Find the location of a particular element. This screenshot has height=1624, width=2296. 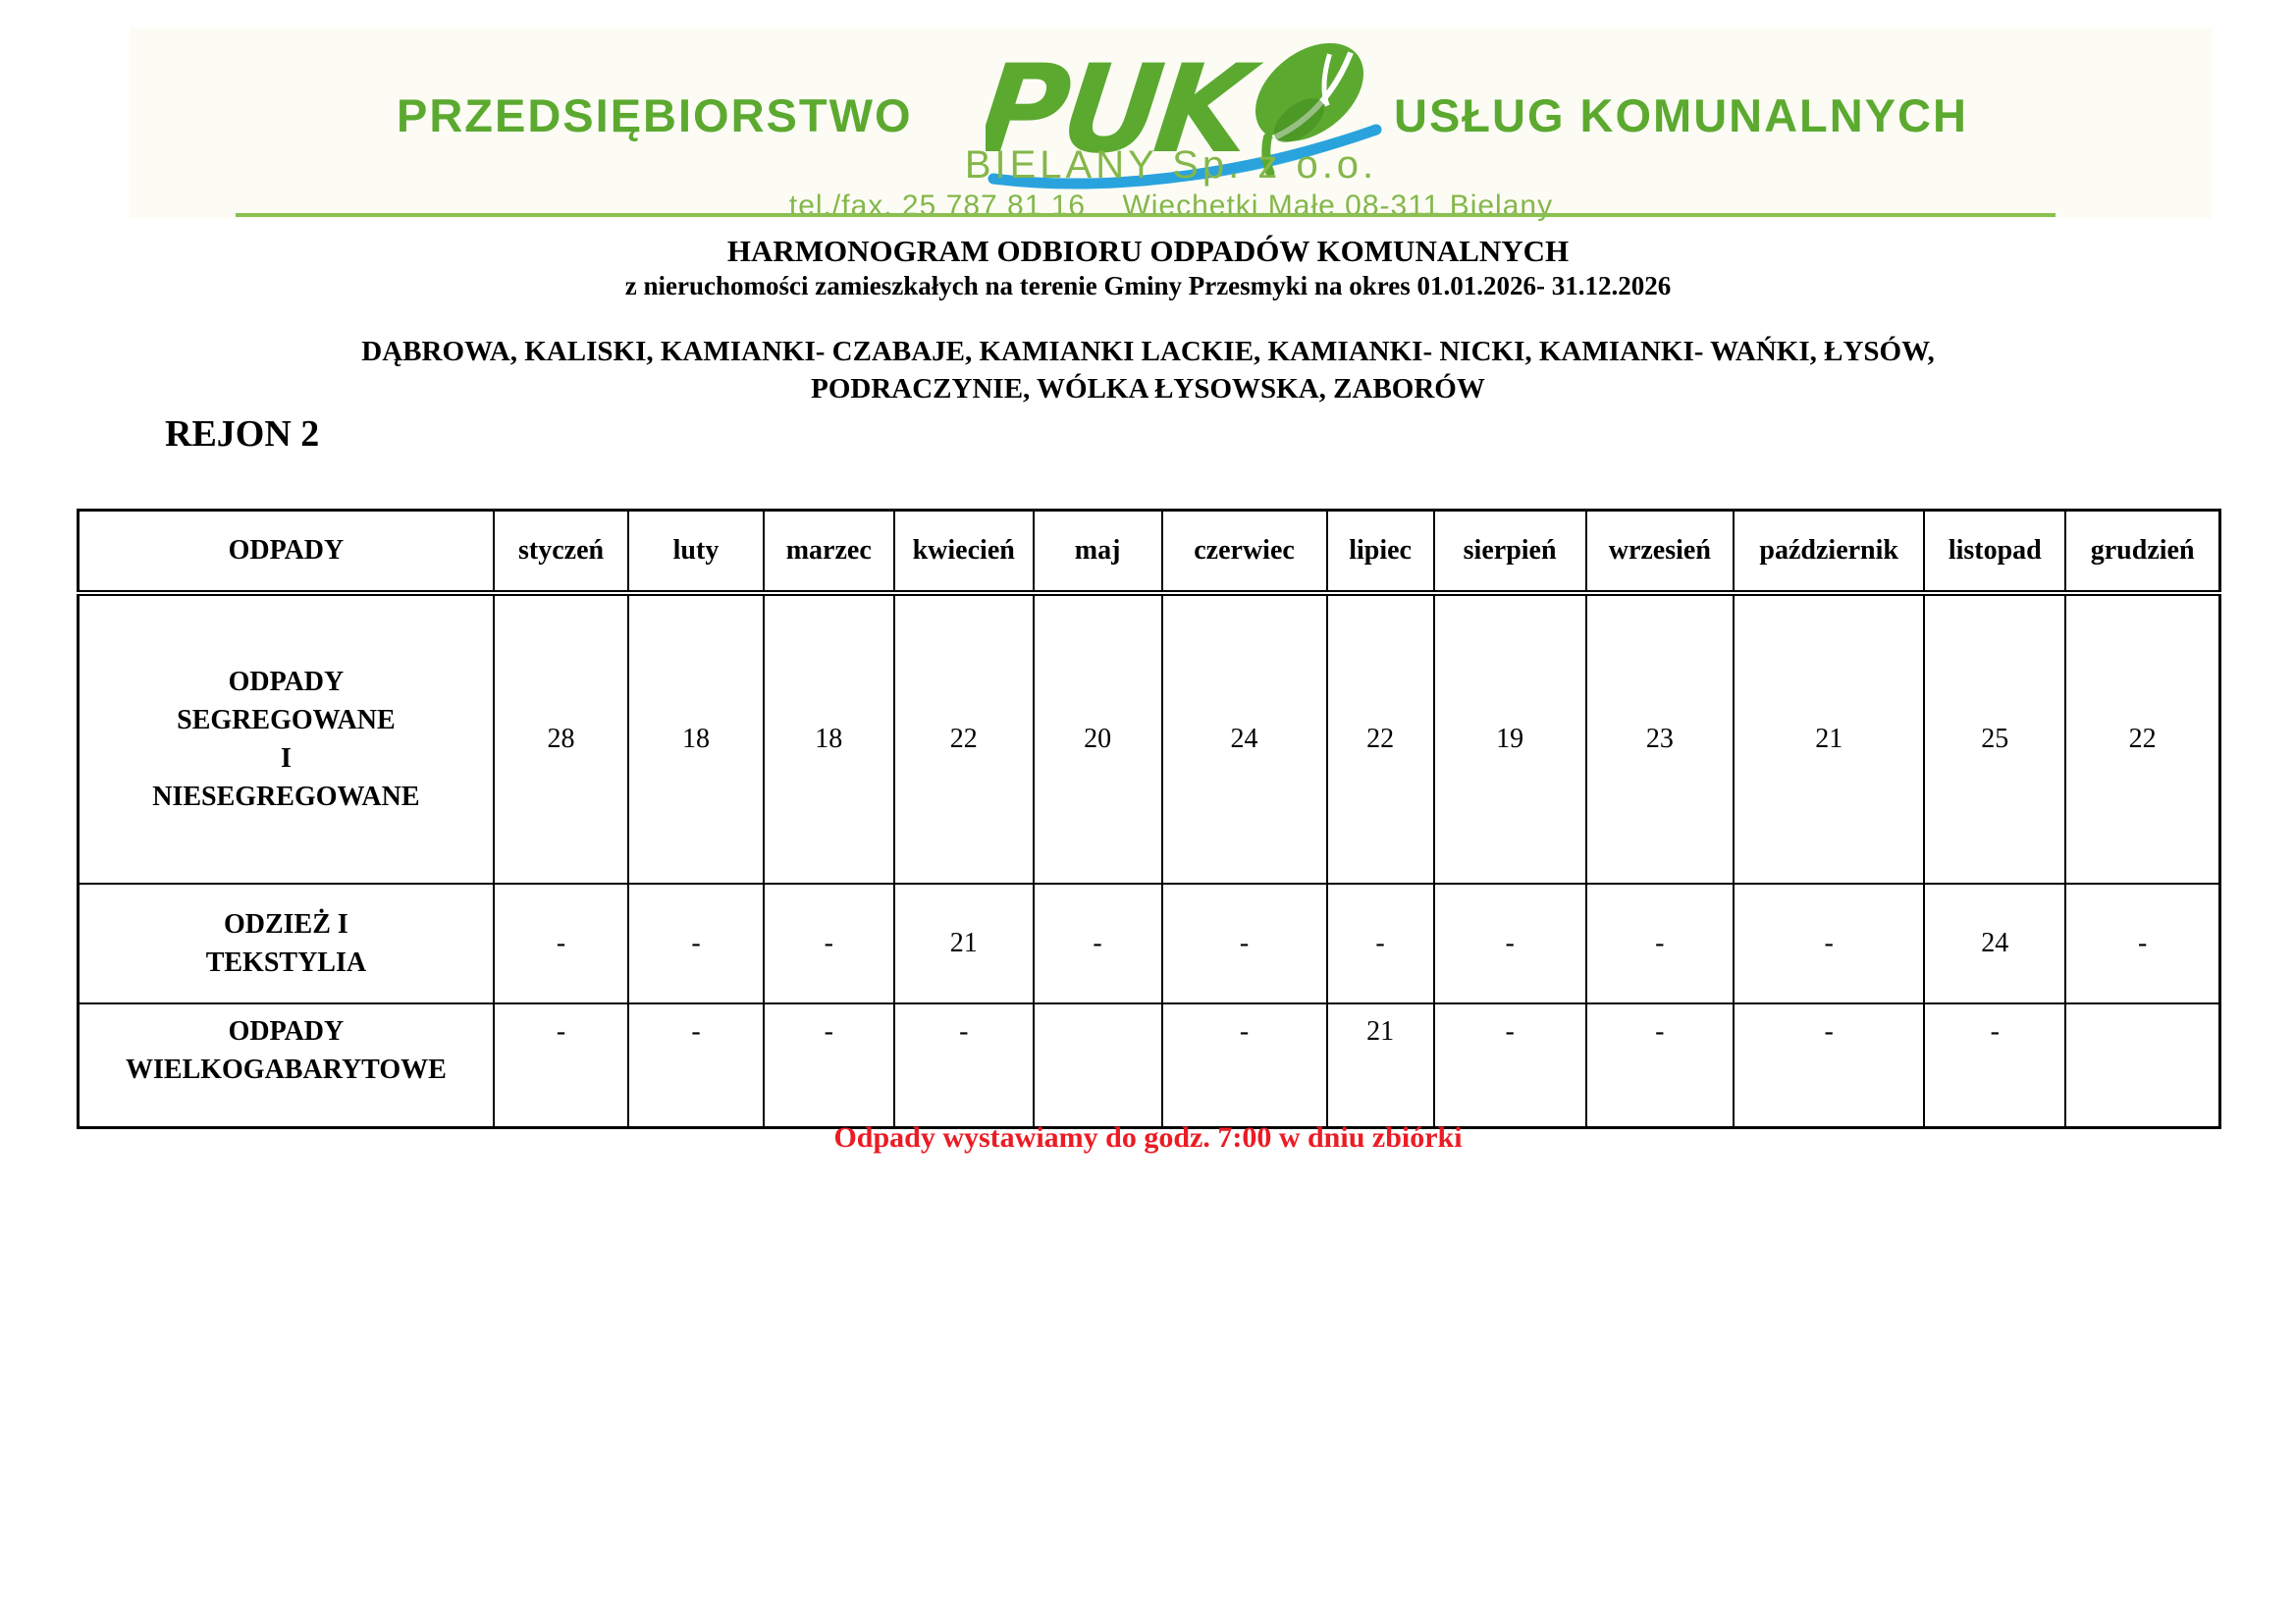

doc-title: HARMONOGRAM ODBIORU ODPADÓW KOMUNALNYCH is located at coordinates (1148, 251).